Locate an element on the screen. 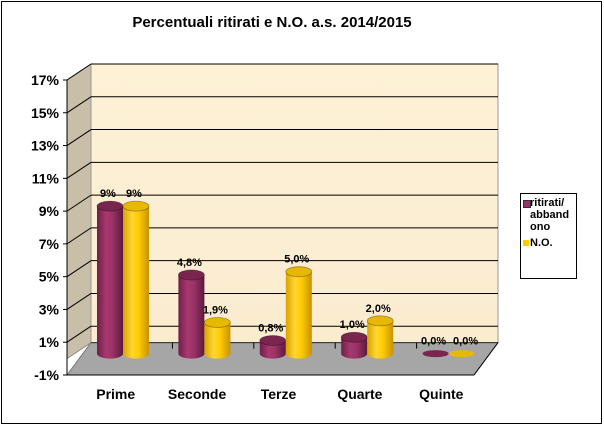 This screenshot has height=426, width=604. data-label: 5,0% is located at coordinates (296, 260).